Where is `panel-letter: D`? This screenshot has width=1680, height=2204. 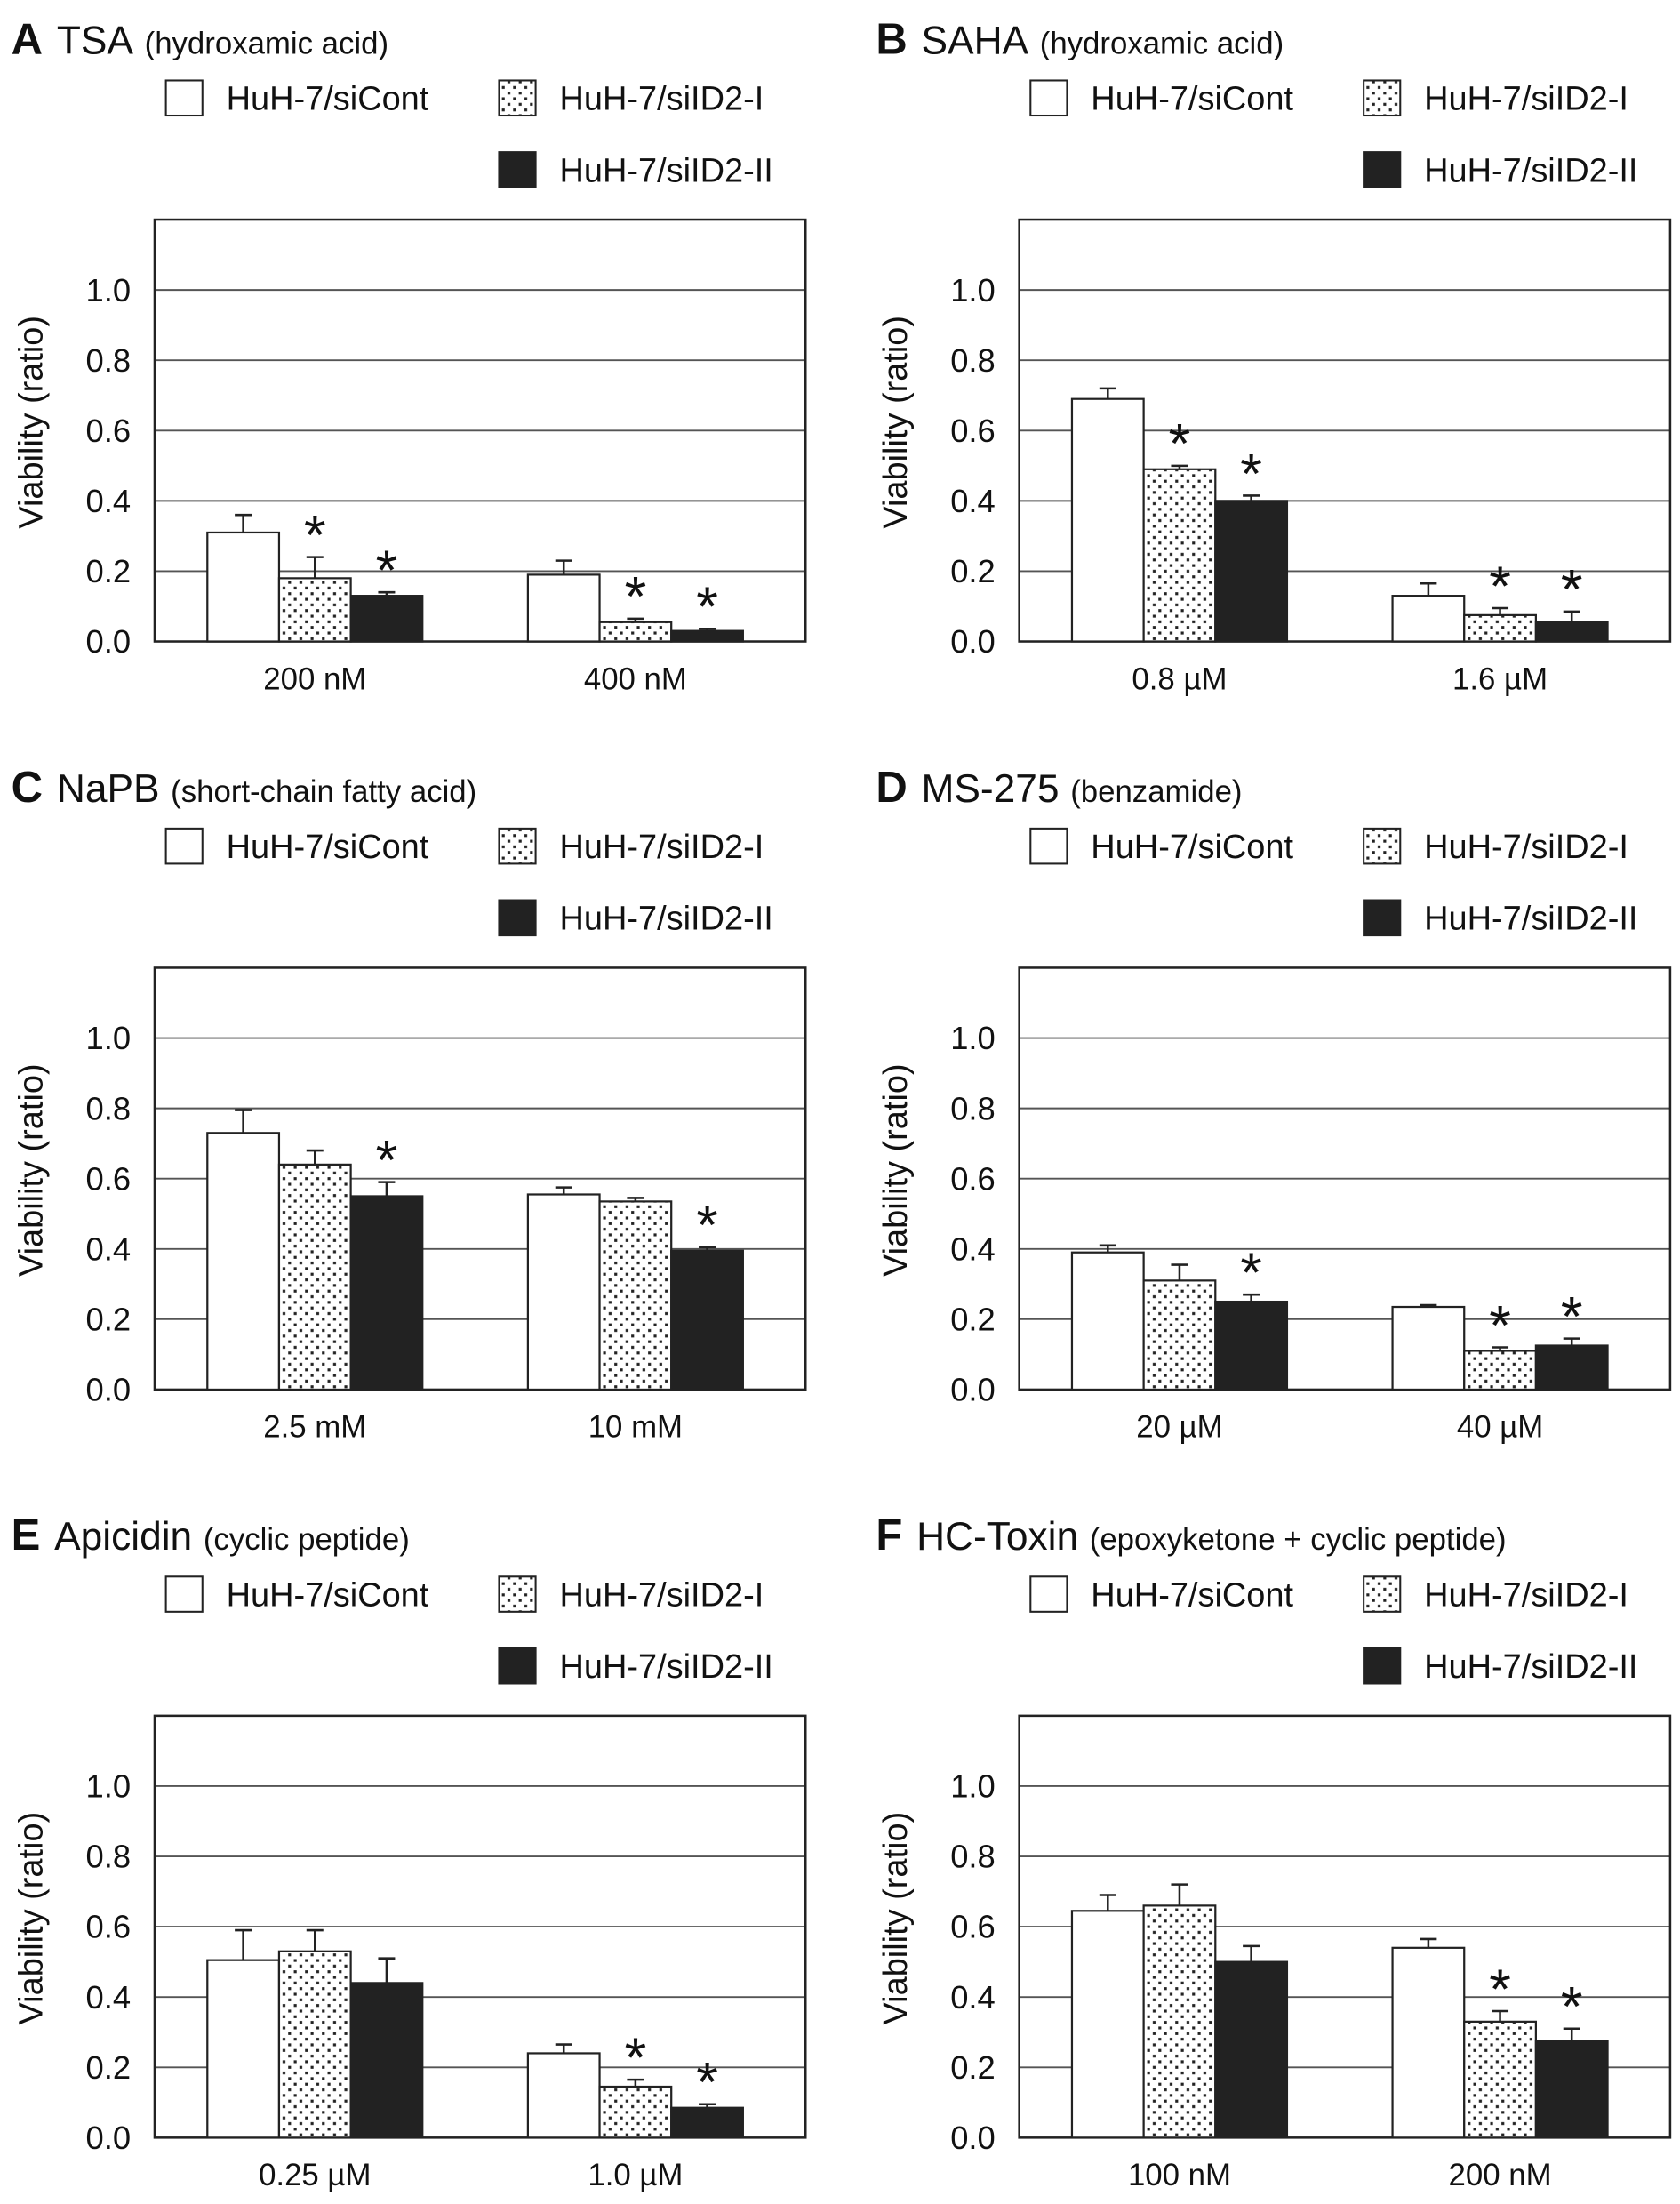 panel-letter: D is located at coordinates (891, 788).